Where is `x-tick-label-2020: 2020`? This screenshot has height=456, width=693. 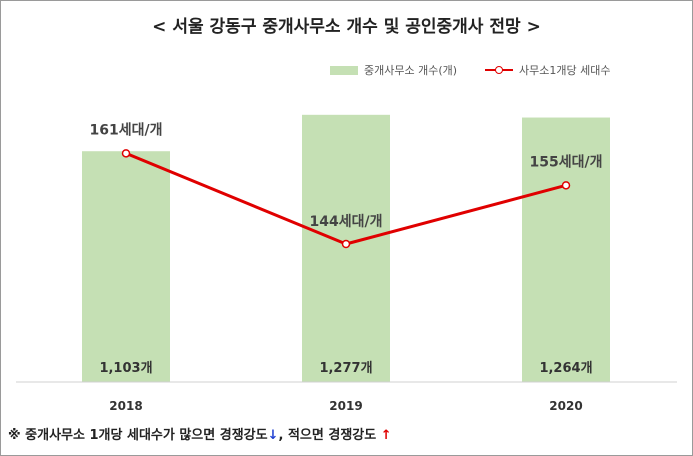 x-tick-label-2020: 2020 is located at coordinates (565, 406).